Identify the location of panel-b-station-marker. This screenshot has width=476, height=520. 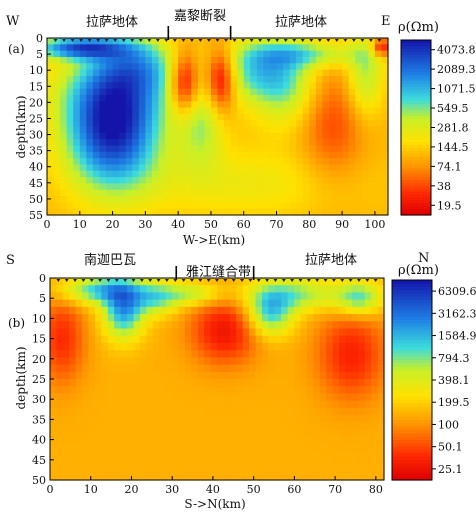
(250, 280).